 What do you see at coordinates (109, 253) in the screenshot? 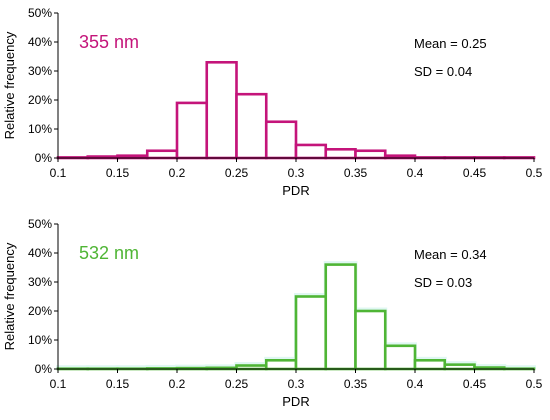
I see `series-label: 532 nm` at bounding box center [109, 253].